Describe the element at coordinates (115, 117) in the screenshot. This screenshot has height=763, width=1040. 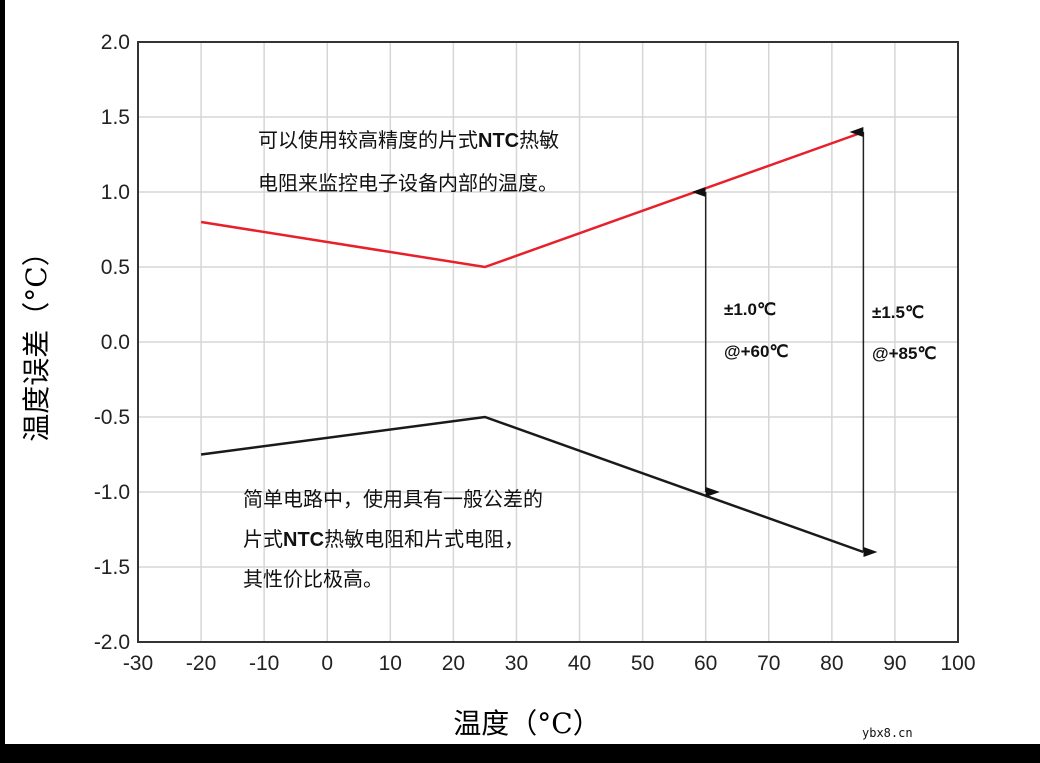
I see `y-tick-label: 1.5` at that location.